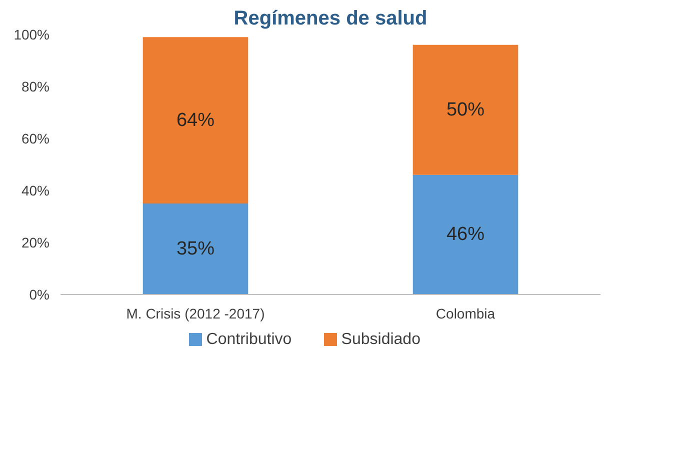 The height and width of the screenshot is (457, 677). Describe the element at coordinates (381, 339) in the screenshot. I see `legend-label: Subsidiado` at that location.